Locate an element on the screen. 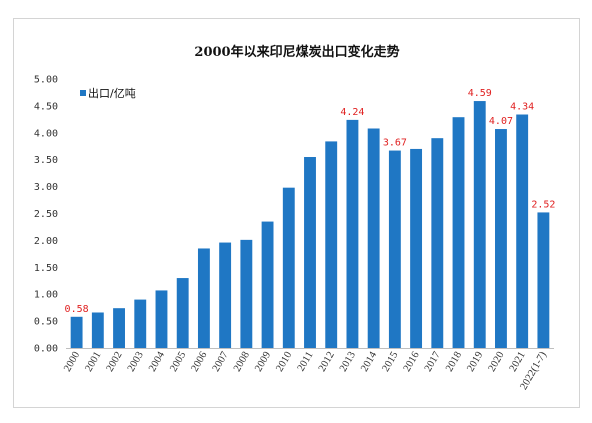  legend-swatch is located at coordinates (83, 93).